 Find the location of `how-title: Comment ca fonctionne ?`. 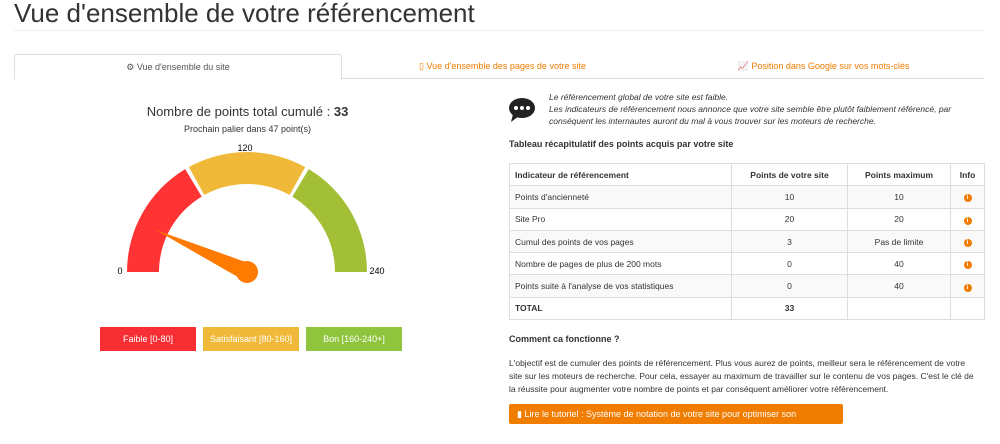

how-title: Comment ca fonctionne ? is located at coordinates (564, 339).